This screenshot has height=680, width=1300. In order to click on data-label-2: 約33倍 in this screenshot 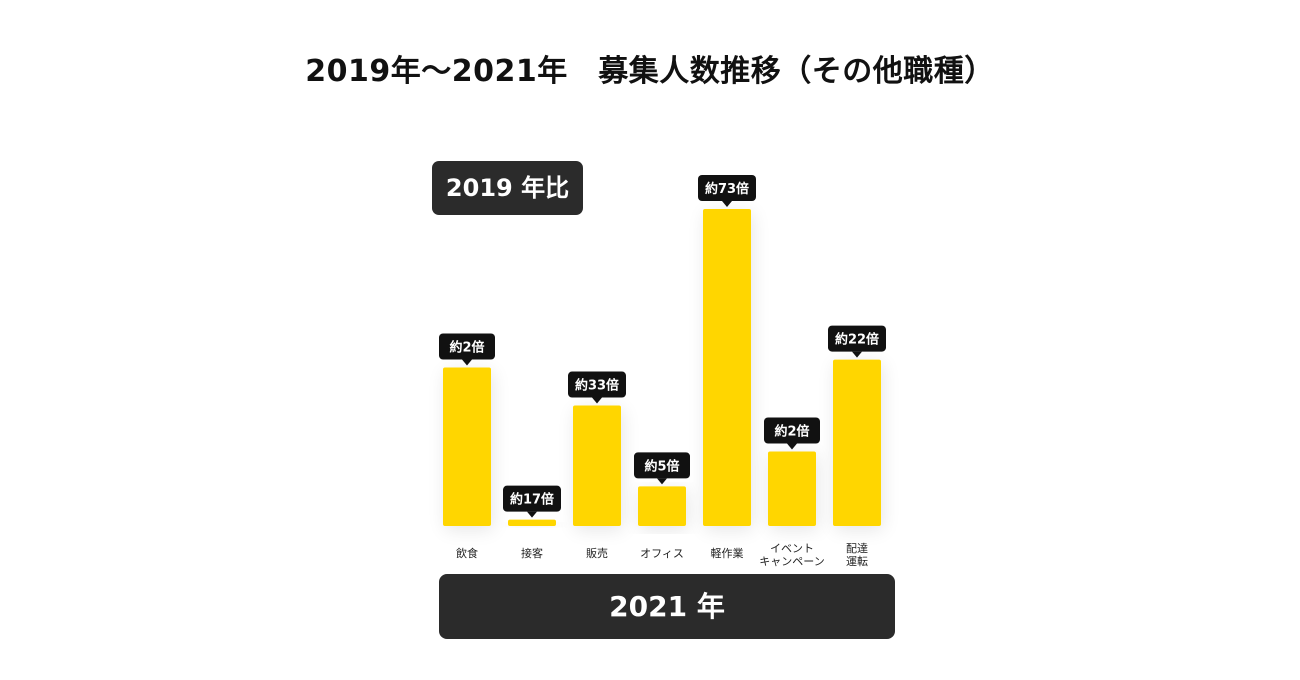, I will do `click(597, 387)`.